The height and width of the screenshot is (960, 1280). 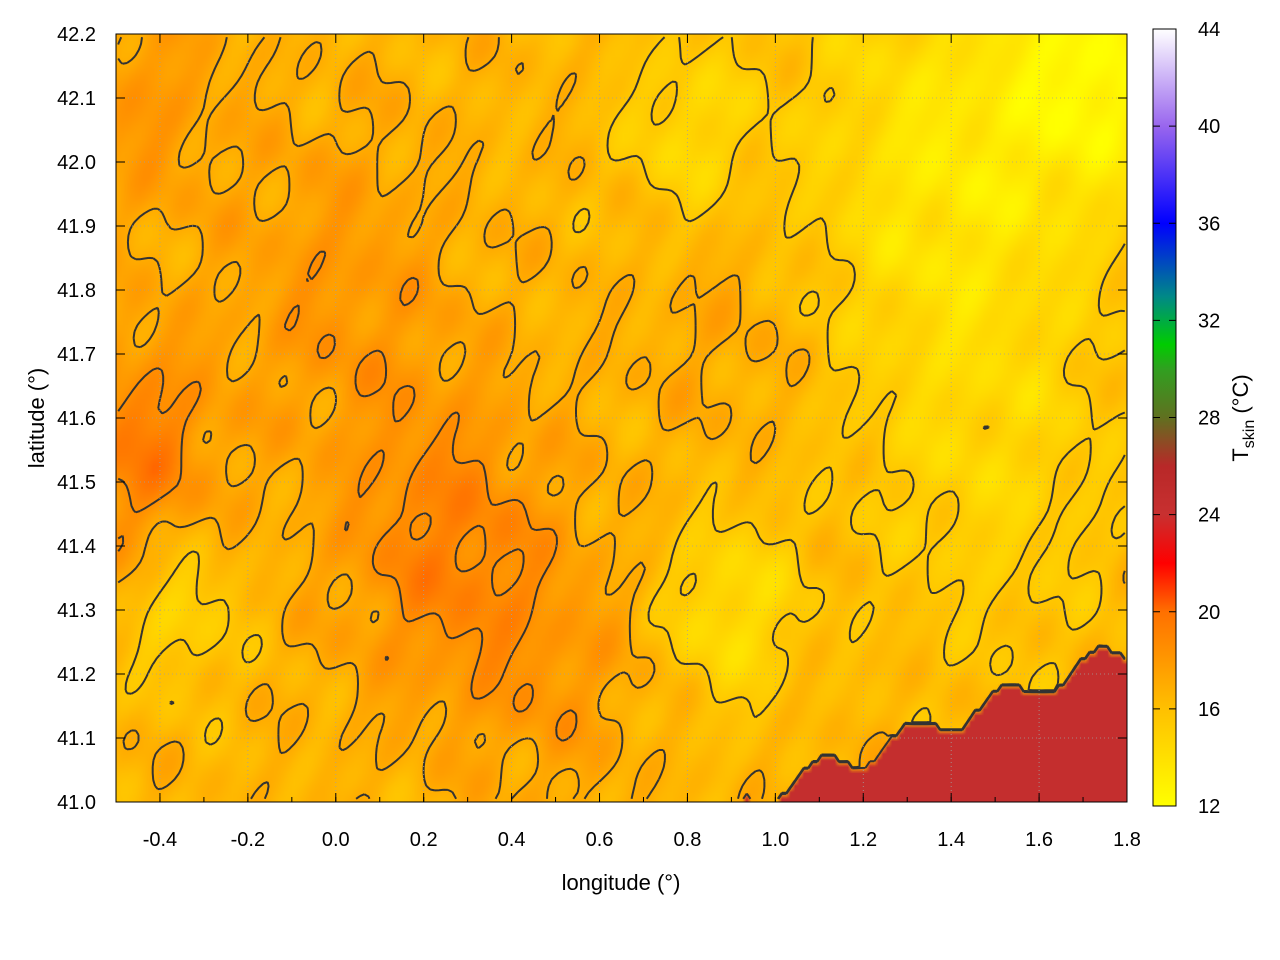 What do you see at coordinates (76, 611) in the screenshot?
I see `y-tick-label: 41.3` at bounding box center [76, 611].